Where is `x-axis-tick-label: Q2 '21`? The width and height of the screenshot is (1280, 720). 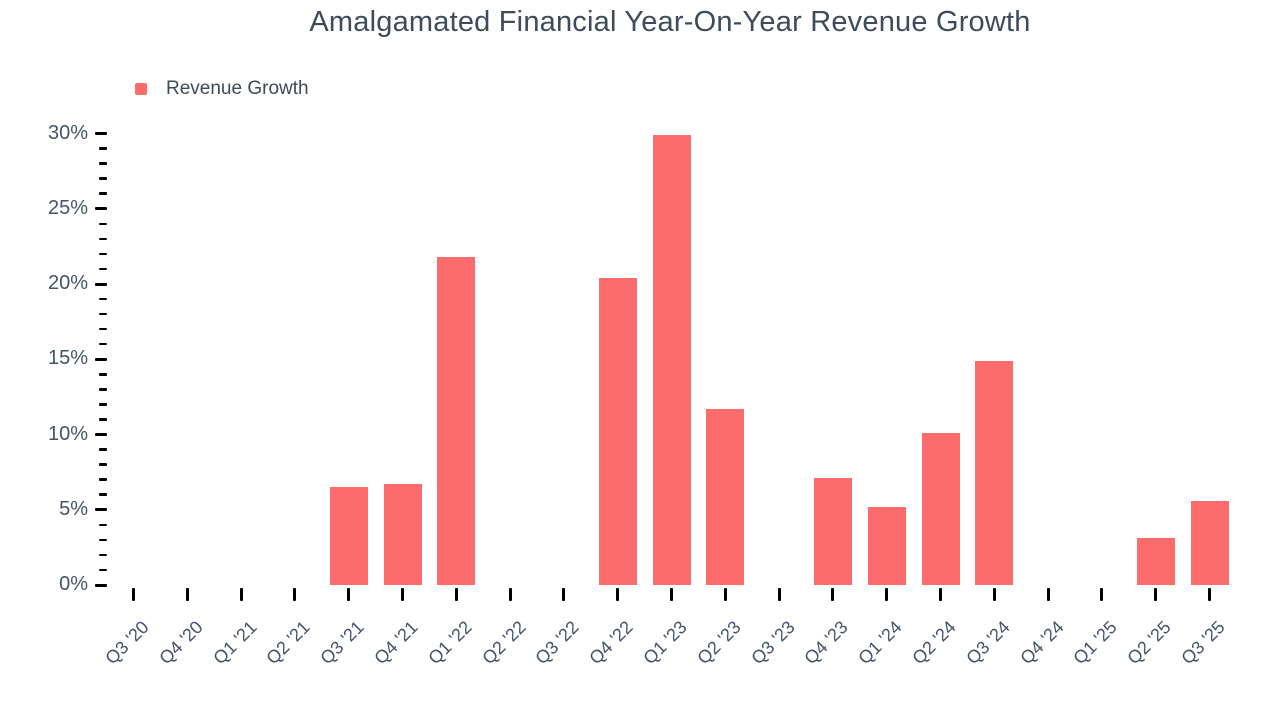 x-axis-tick-label: Q2 '21 is located at coordinates (288, 643).